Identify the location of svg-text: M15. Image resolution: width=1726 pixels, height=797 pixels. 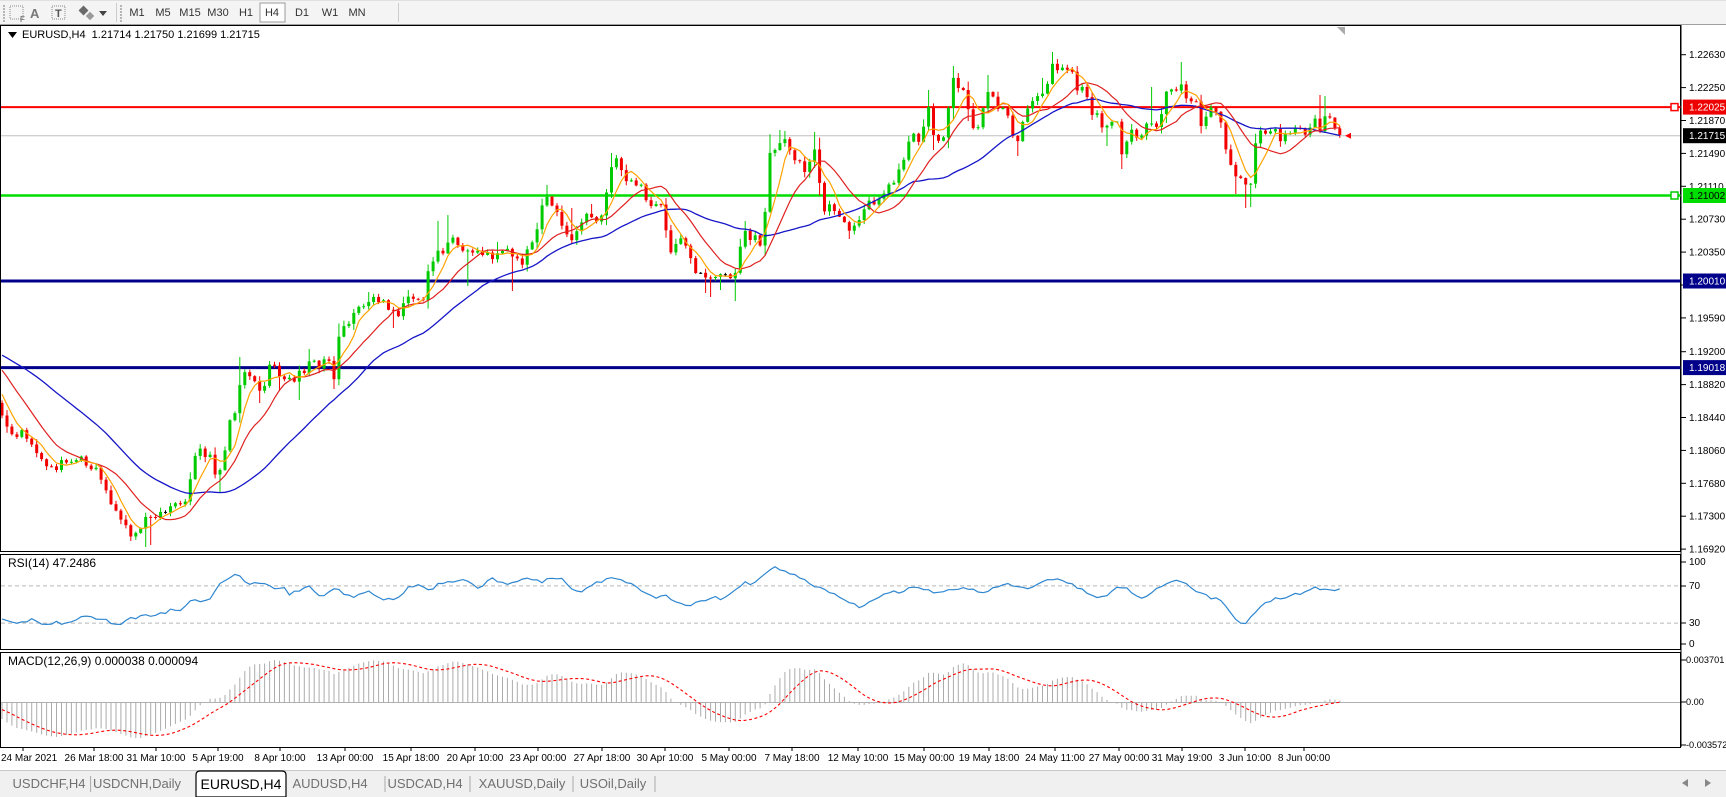
(189, 13).